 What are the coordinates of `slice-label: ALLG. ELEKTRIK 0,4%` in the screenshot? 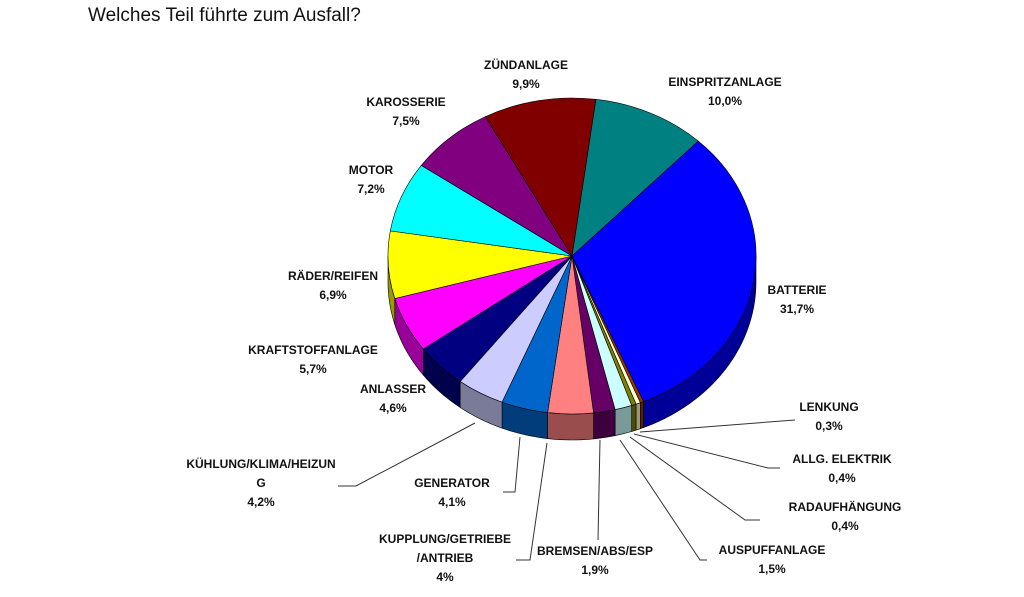 It's located at (841, 469).